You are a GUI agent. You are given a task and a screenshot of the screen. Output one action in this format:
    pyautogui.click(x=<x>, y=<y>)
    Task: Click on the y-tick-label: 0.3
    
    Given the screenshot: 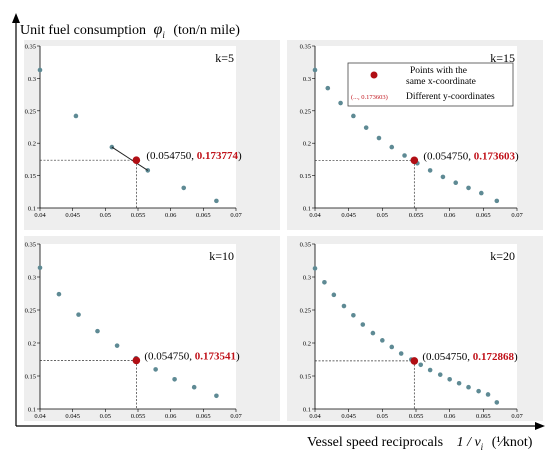 What is the action you would take?
    pyautogui.click(x=32, y=79)
    